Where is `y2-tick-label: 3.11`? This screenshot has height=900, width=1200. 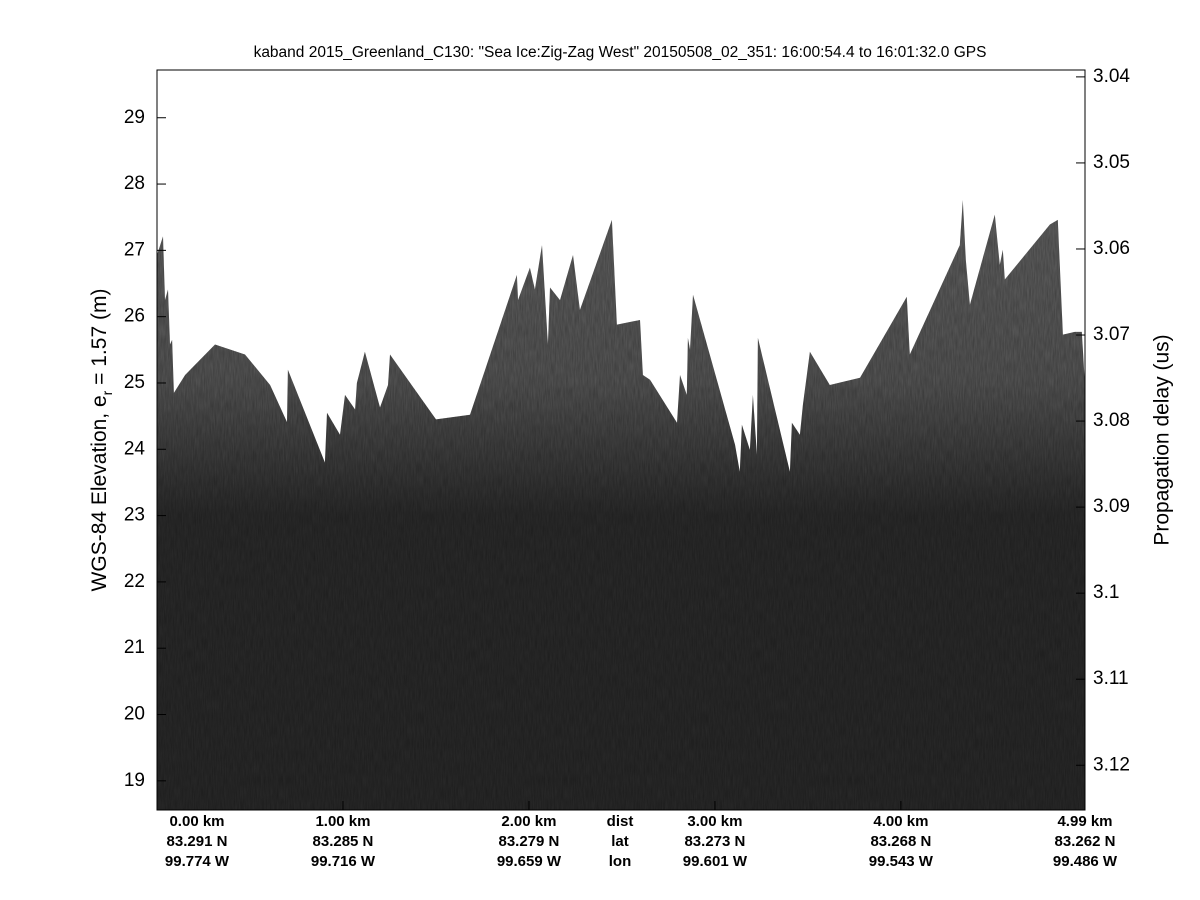
y2-tick-label: 3.11 is located at coordinates (1111, 678).